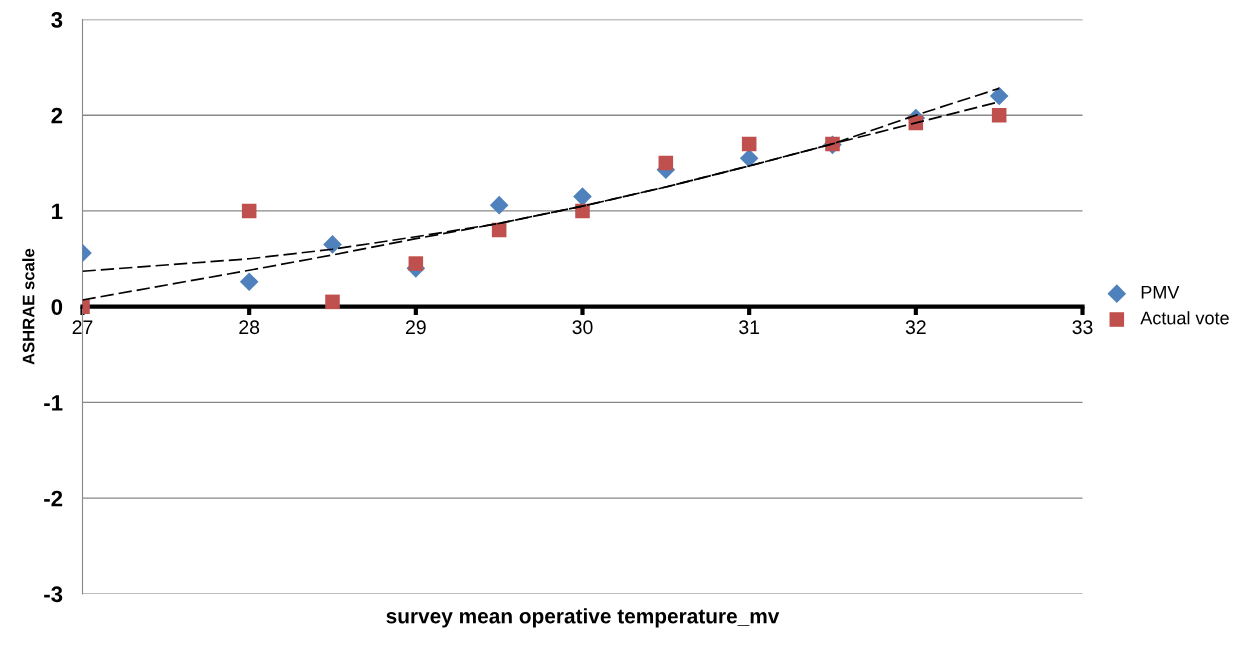 This screenshot has height=649, width=1250. Describe the element at coordinates (28, 306) in the screenshot. I see `y-axis-title: ASHRAE scale` at that location.